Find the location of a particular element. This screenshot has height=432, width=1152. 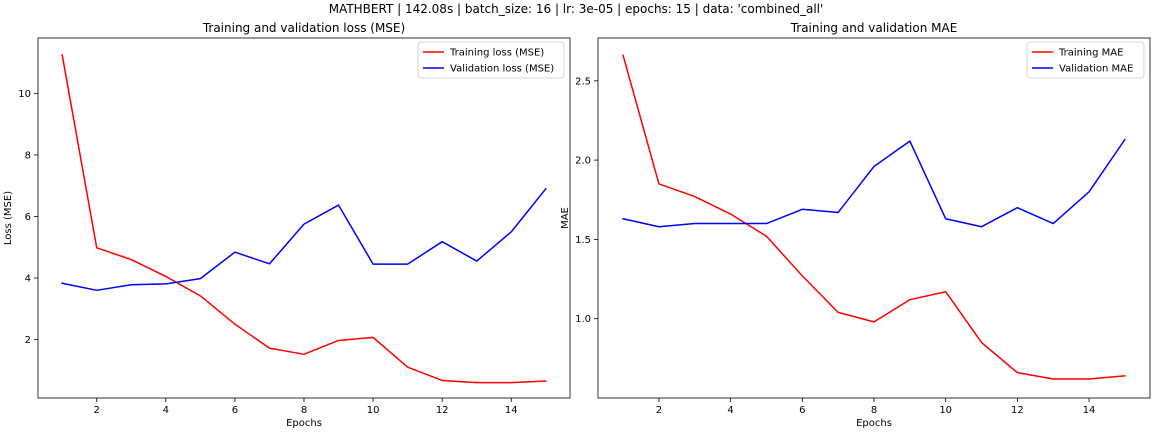

mae-y-axis-label: MAE is located at coordinates (565, 218).